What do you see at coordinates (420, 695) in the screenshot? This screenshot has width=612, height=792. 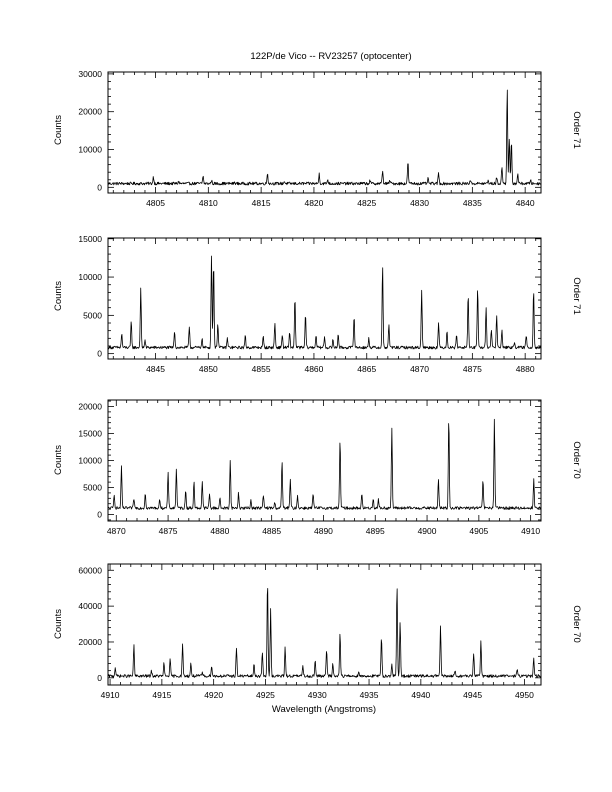 I see `x-tick-label: 4940` at bounding box center [420, 695].